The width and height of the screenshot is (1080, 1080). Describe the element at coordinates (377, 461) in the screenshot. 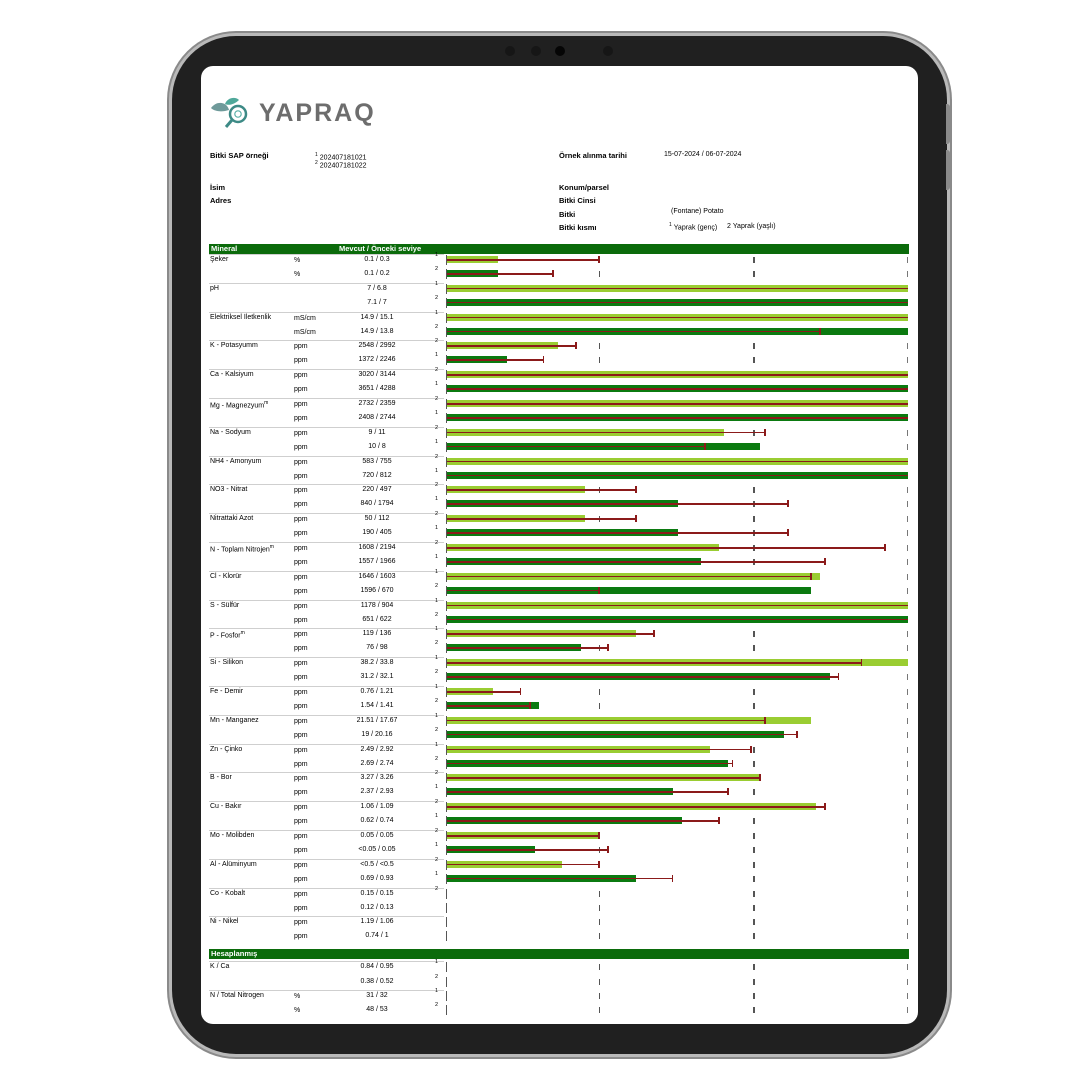

I see `row-values: 583 / 755` at that location.